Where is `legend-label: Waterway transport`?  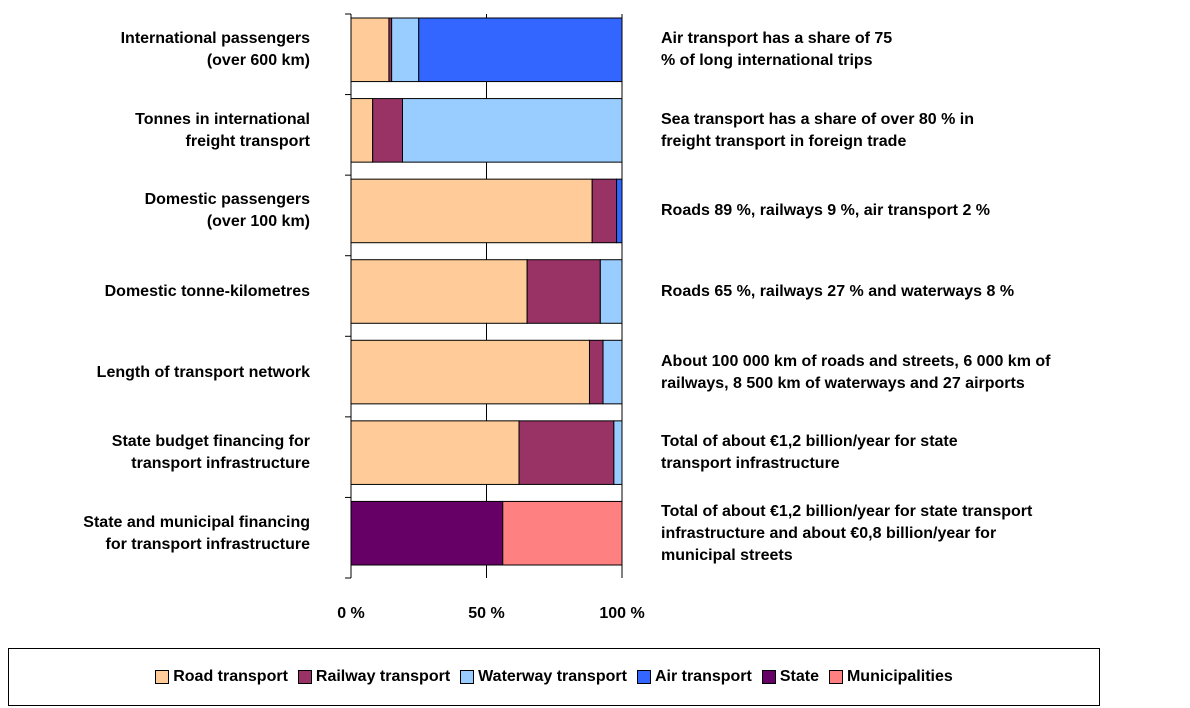 legend-label: Waterway transport is located at coordinates (552, 676).